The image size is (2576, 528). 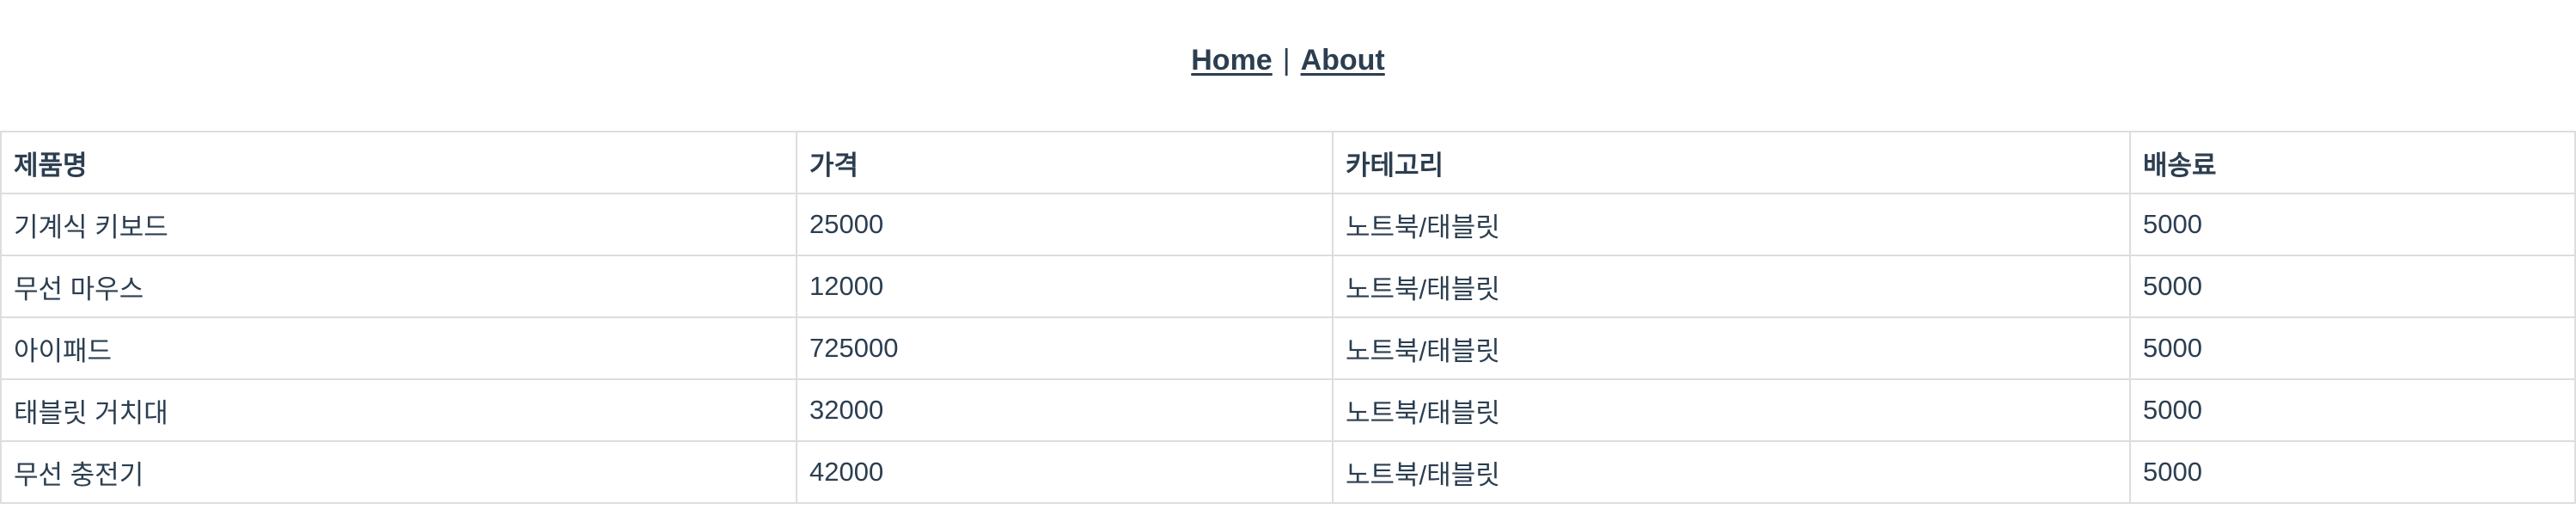 What do you see at coordinates (398, 410) in the screenshot?
I see `cell-product-name: 태블릿 거치대` at bounding box center [398, 410].